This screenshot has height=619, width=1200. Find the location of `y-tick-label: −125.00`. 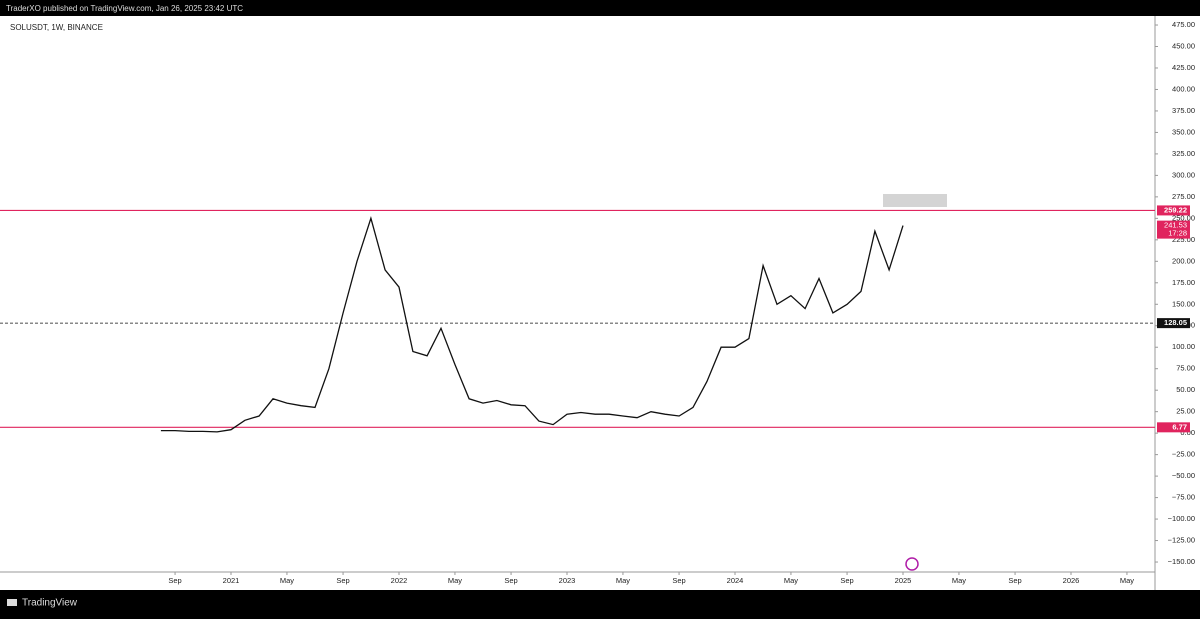

y-tick-label: −125.00 is located at coordinates (1181, 540).